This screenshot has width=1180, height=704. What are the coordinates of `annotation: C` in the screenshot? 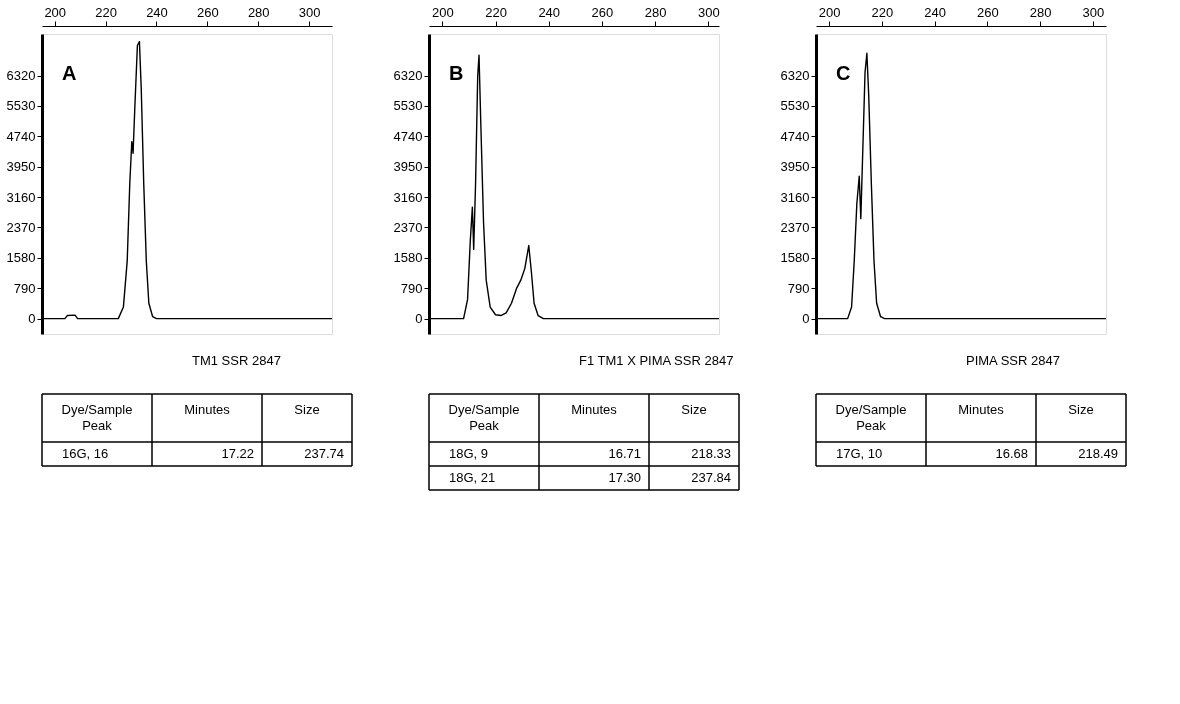 It's located at (843, 73).